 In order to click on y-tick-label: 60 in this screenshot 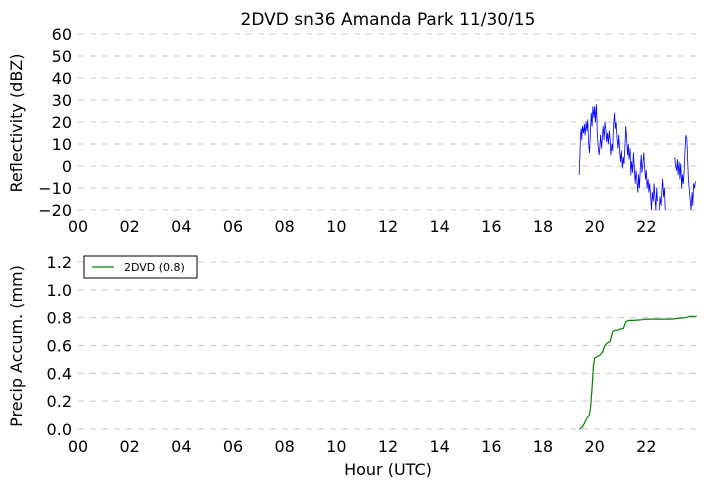, I will do `click(62, 34)`.